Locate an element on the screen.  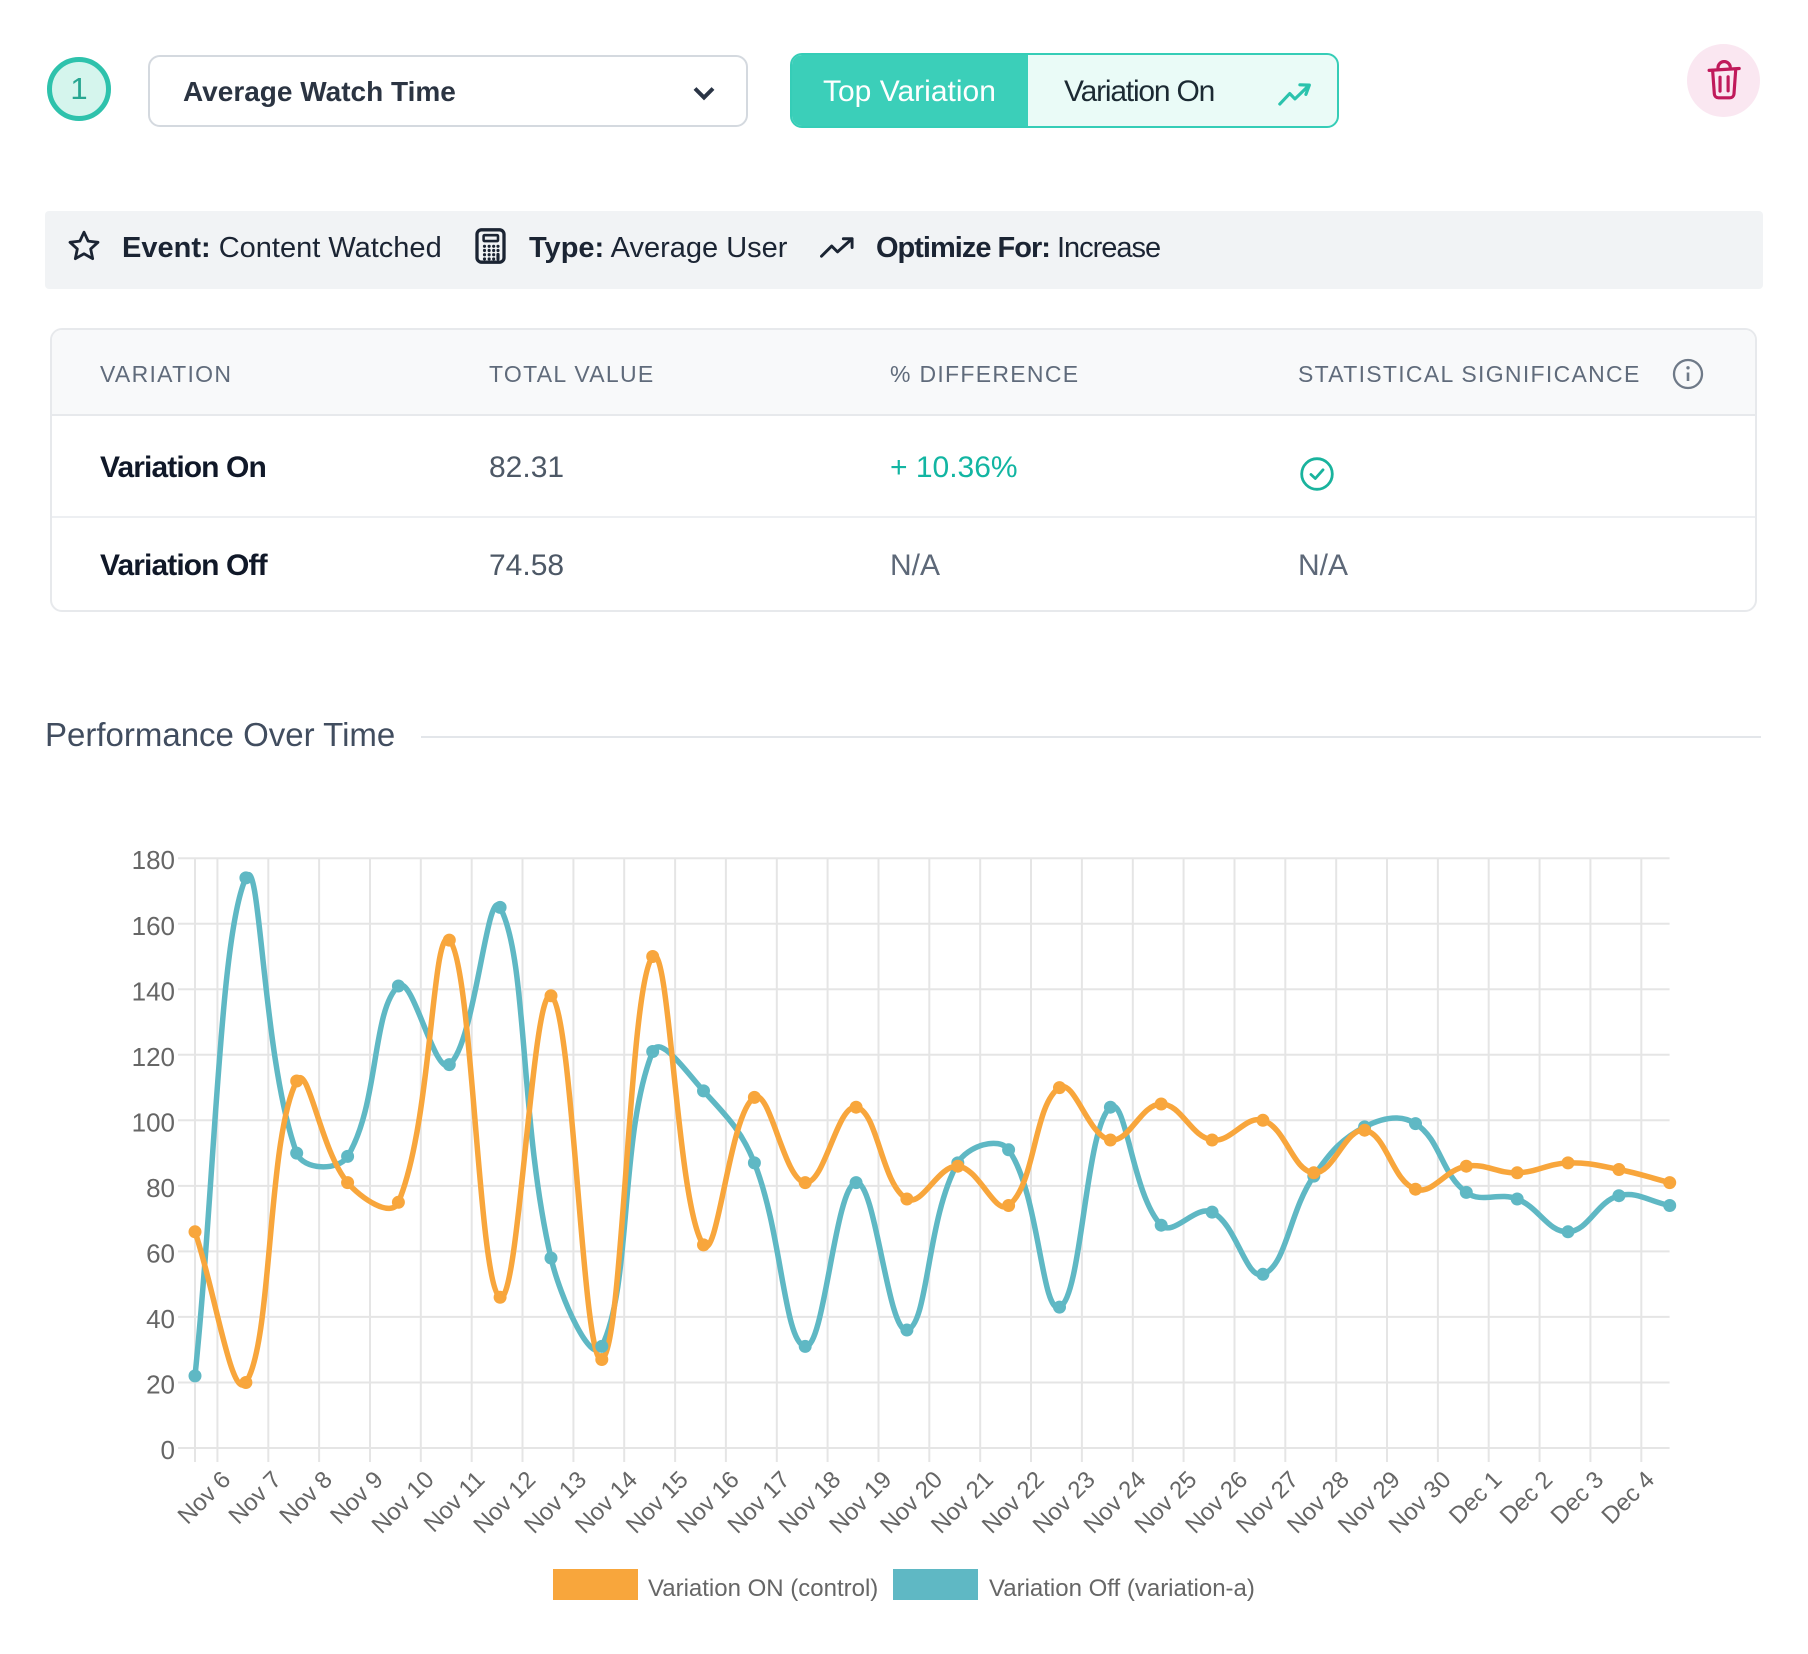
svg-text: 100 is located at coordinates (153, 1122).